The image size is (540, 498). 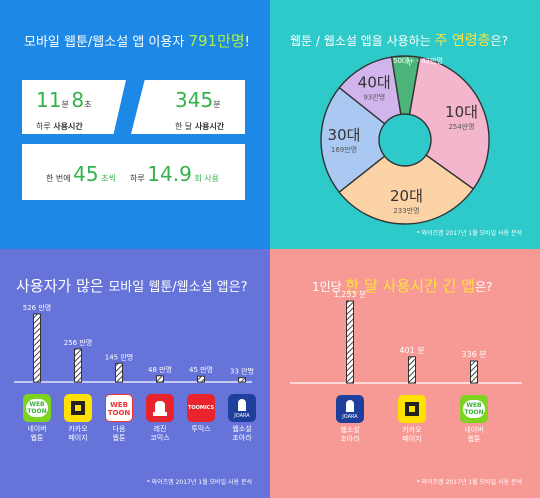 What do you see at coordinates (242, 371) in the screenshot?
I see `bar-value-label-5: 33 만명` at bounding box center [242, 371].